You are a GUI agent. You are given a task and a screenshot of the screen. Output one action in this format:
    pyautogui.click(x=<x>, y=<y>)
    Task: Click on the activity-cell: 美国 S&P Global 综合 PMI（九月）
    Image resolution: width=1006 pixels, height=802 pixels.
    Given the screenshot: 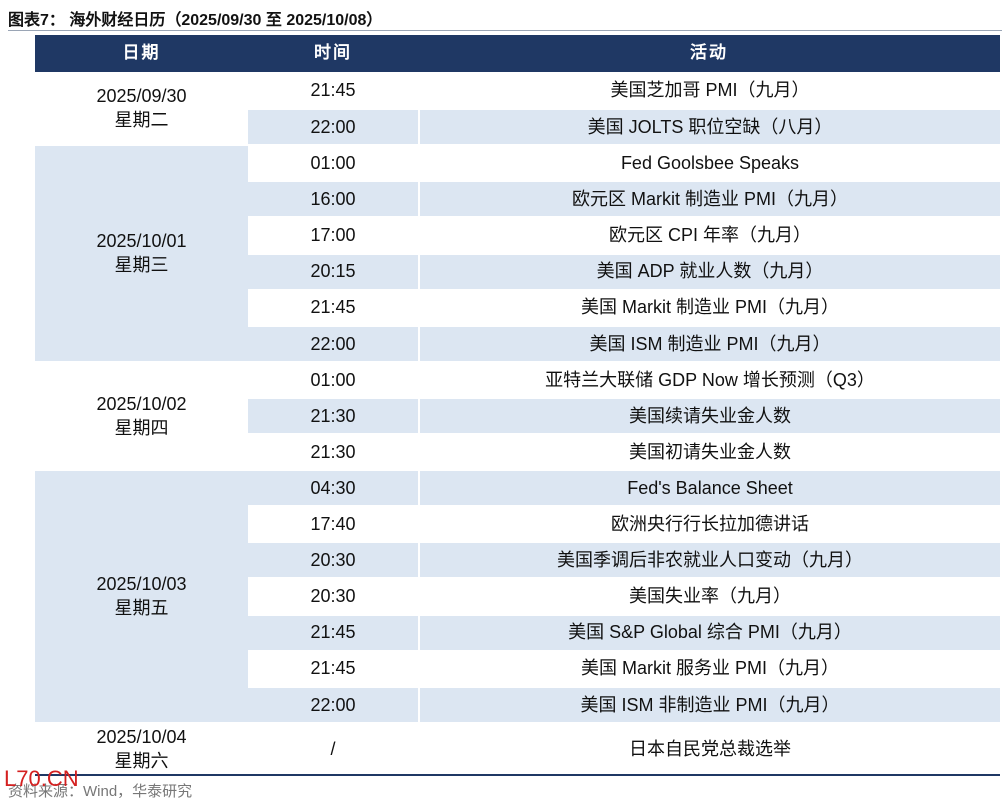 What is the action you would take?
    pyautogui.click(x=710, y=631)
    